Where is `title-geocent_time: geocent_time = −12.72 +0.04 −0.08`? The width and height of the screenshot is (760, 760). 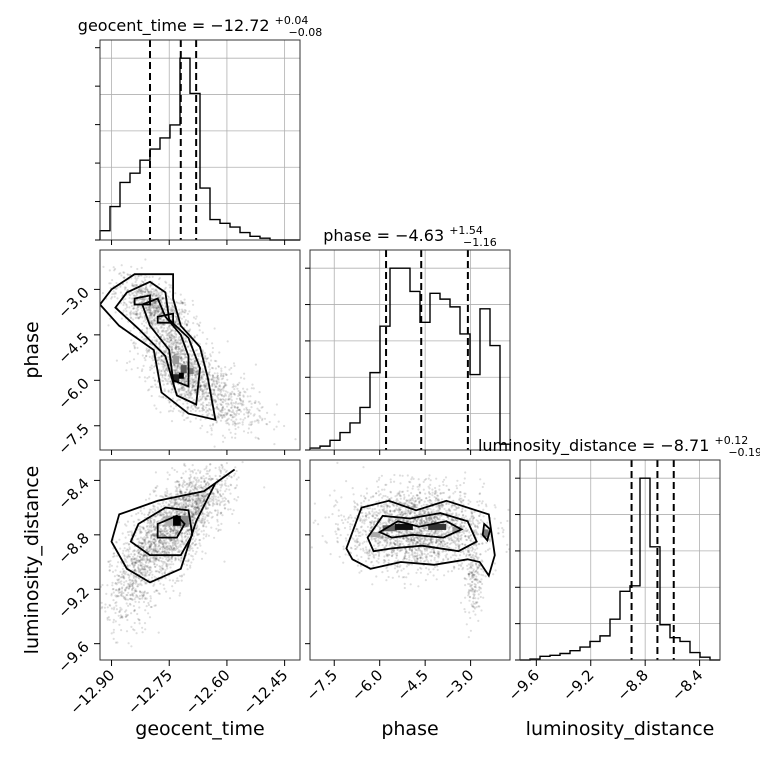 title-geocent_time: geocent_time = −12.72 +0.04 −0.08 is located at coordinates (200, 24).